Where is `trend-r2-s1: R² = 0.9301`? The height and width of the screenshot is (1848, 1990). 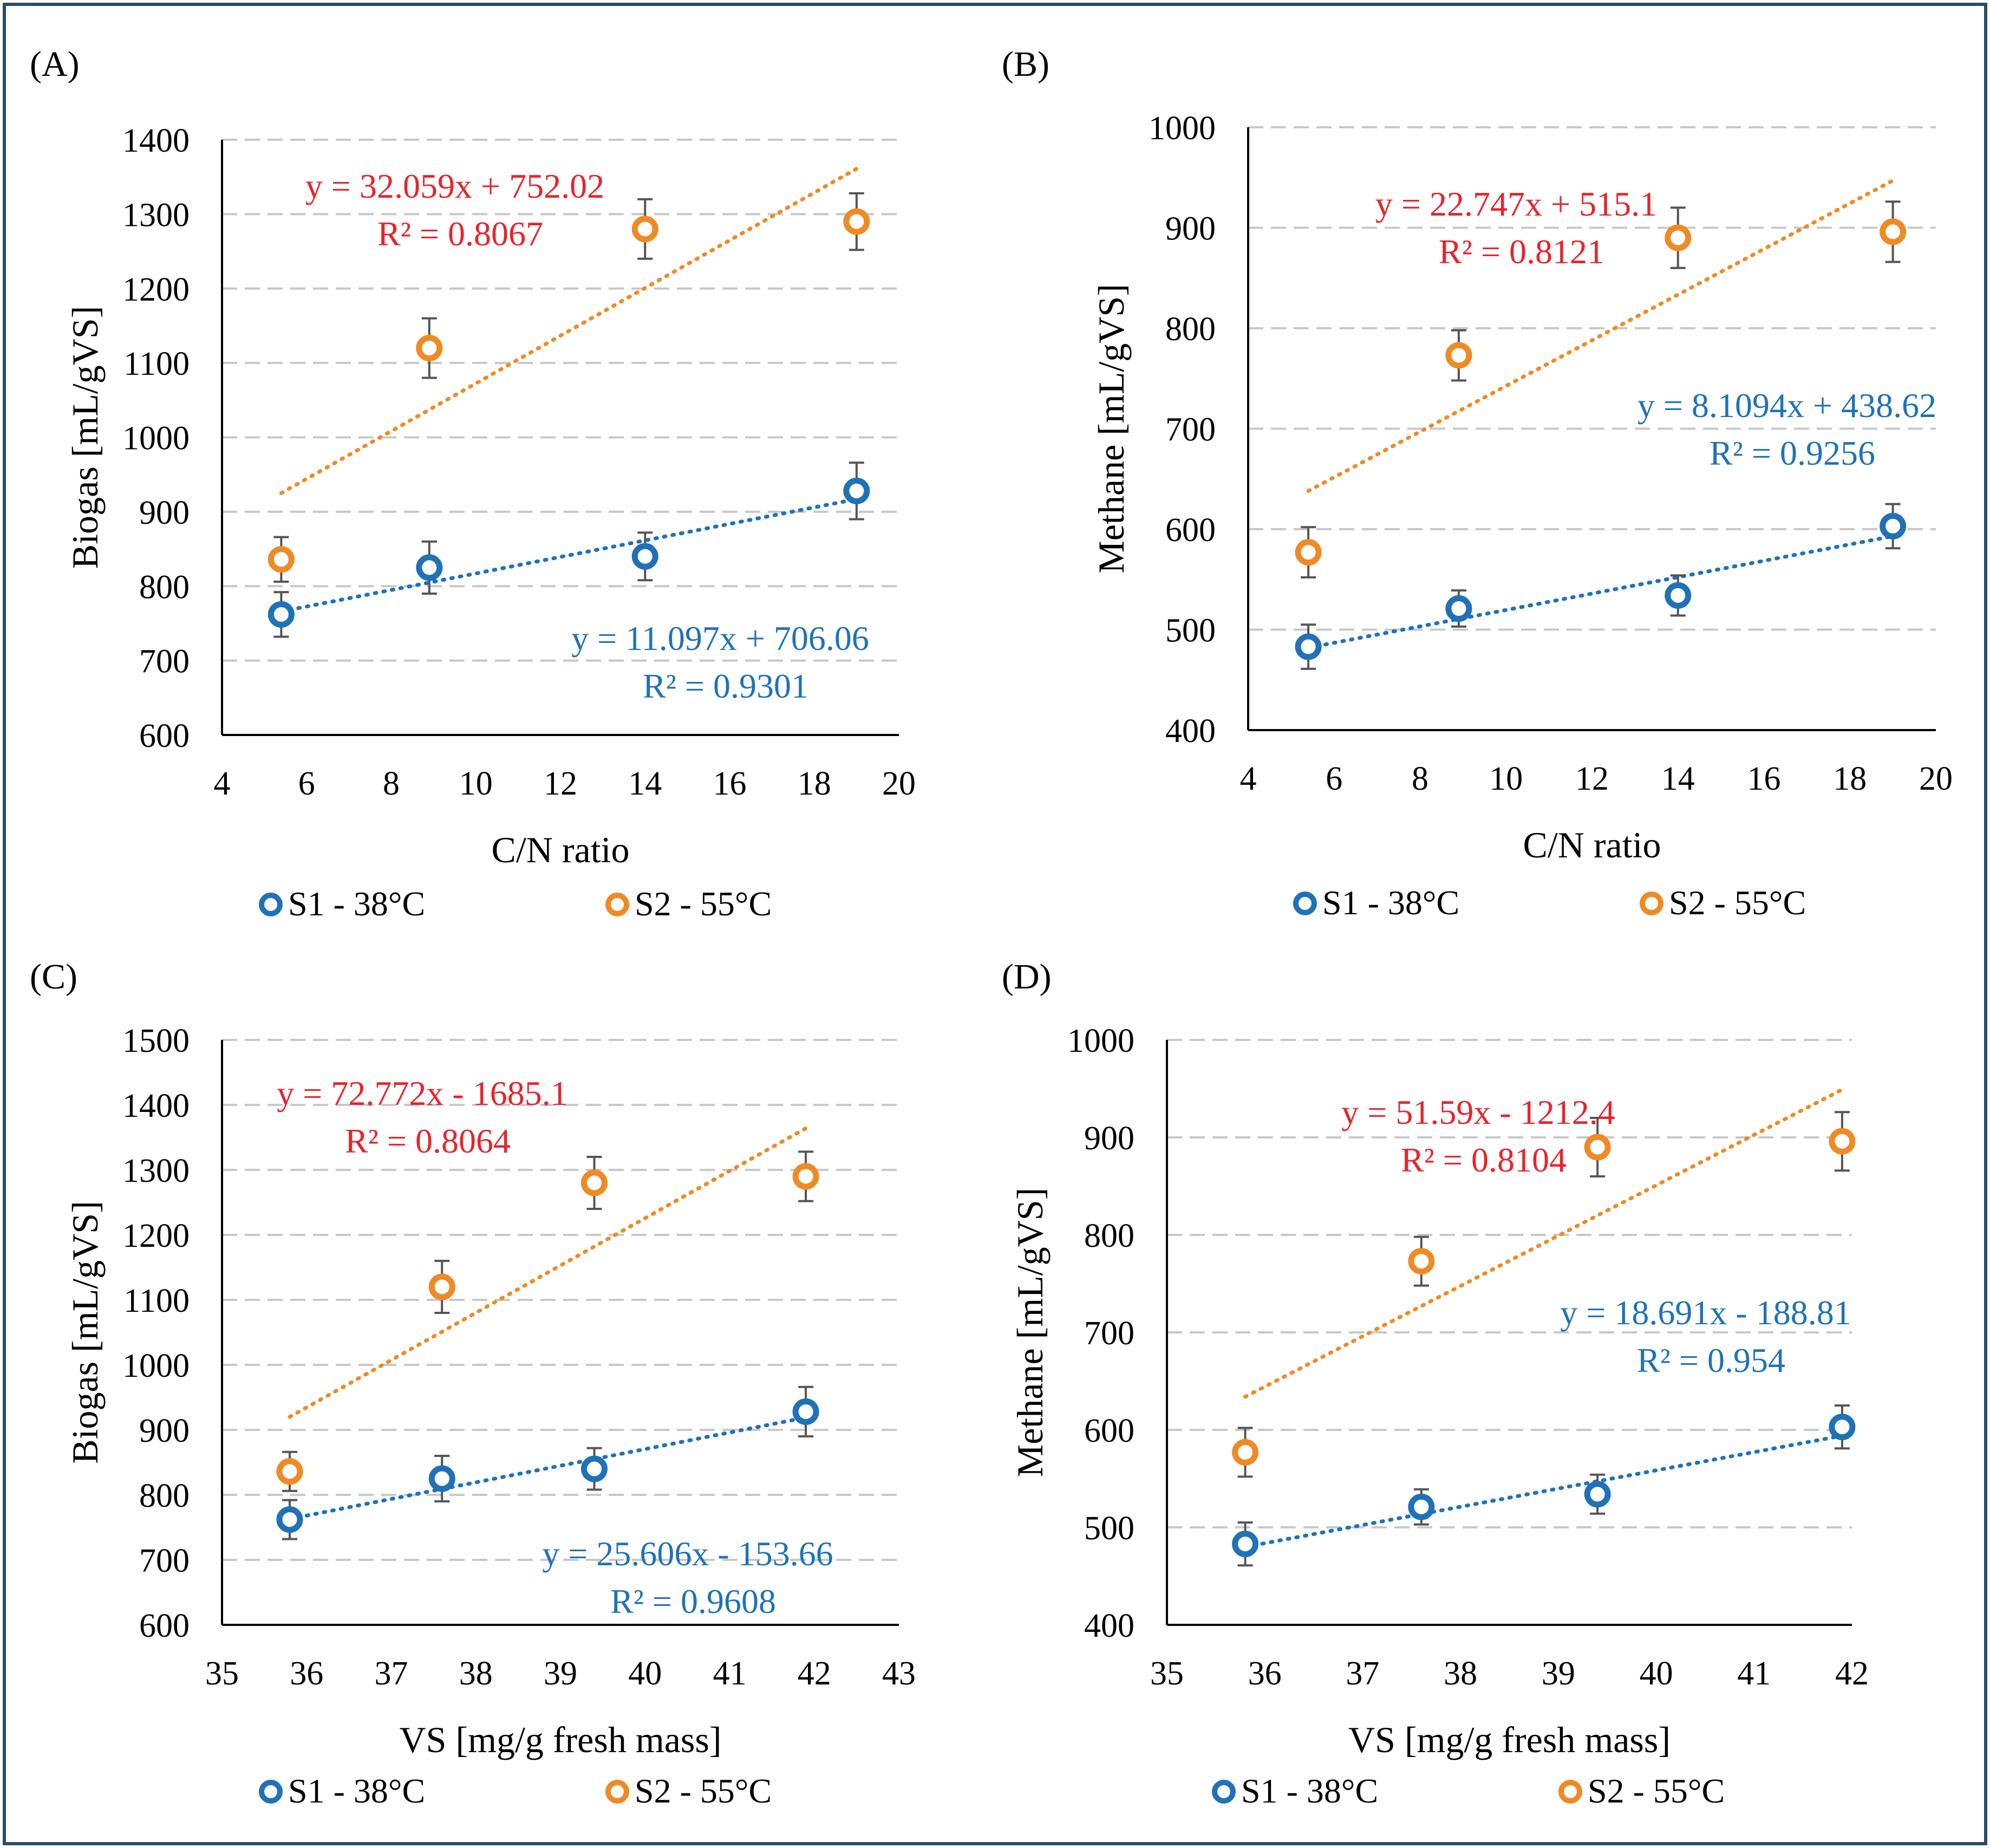 trend-r2-s1: R² = 0.9301 is located at coordinates (725, 686).